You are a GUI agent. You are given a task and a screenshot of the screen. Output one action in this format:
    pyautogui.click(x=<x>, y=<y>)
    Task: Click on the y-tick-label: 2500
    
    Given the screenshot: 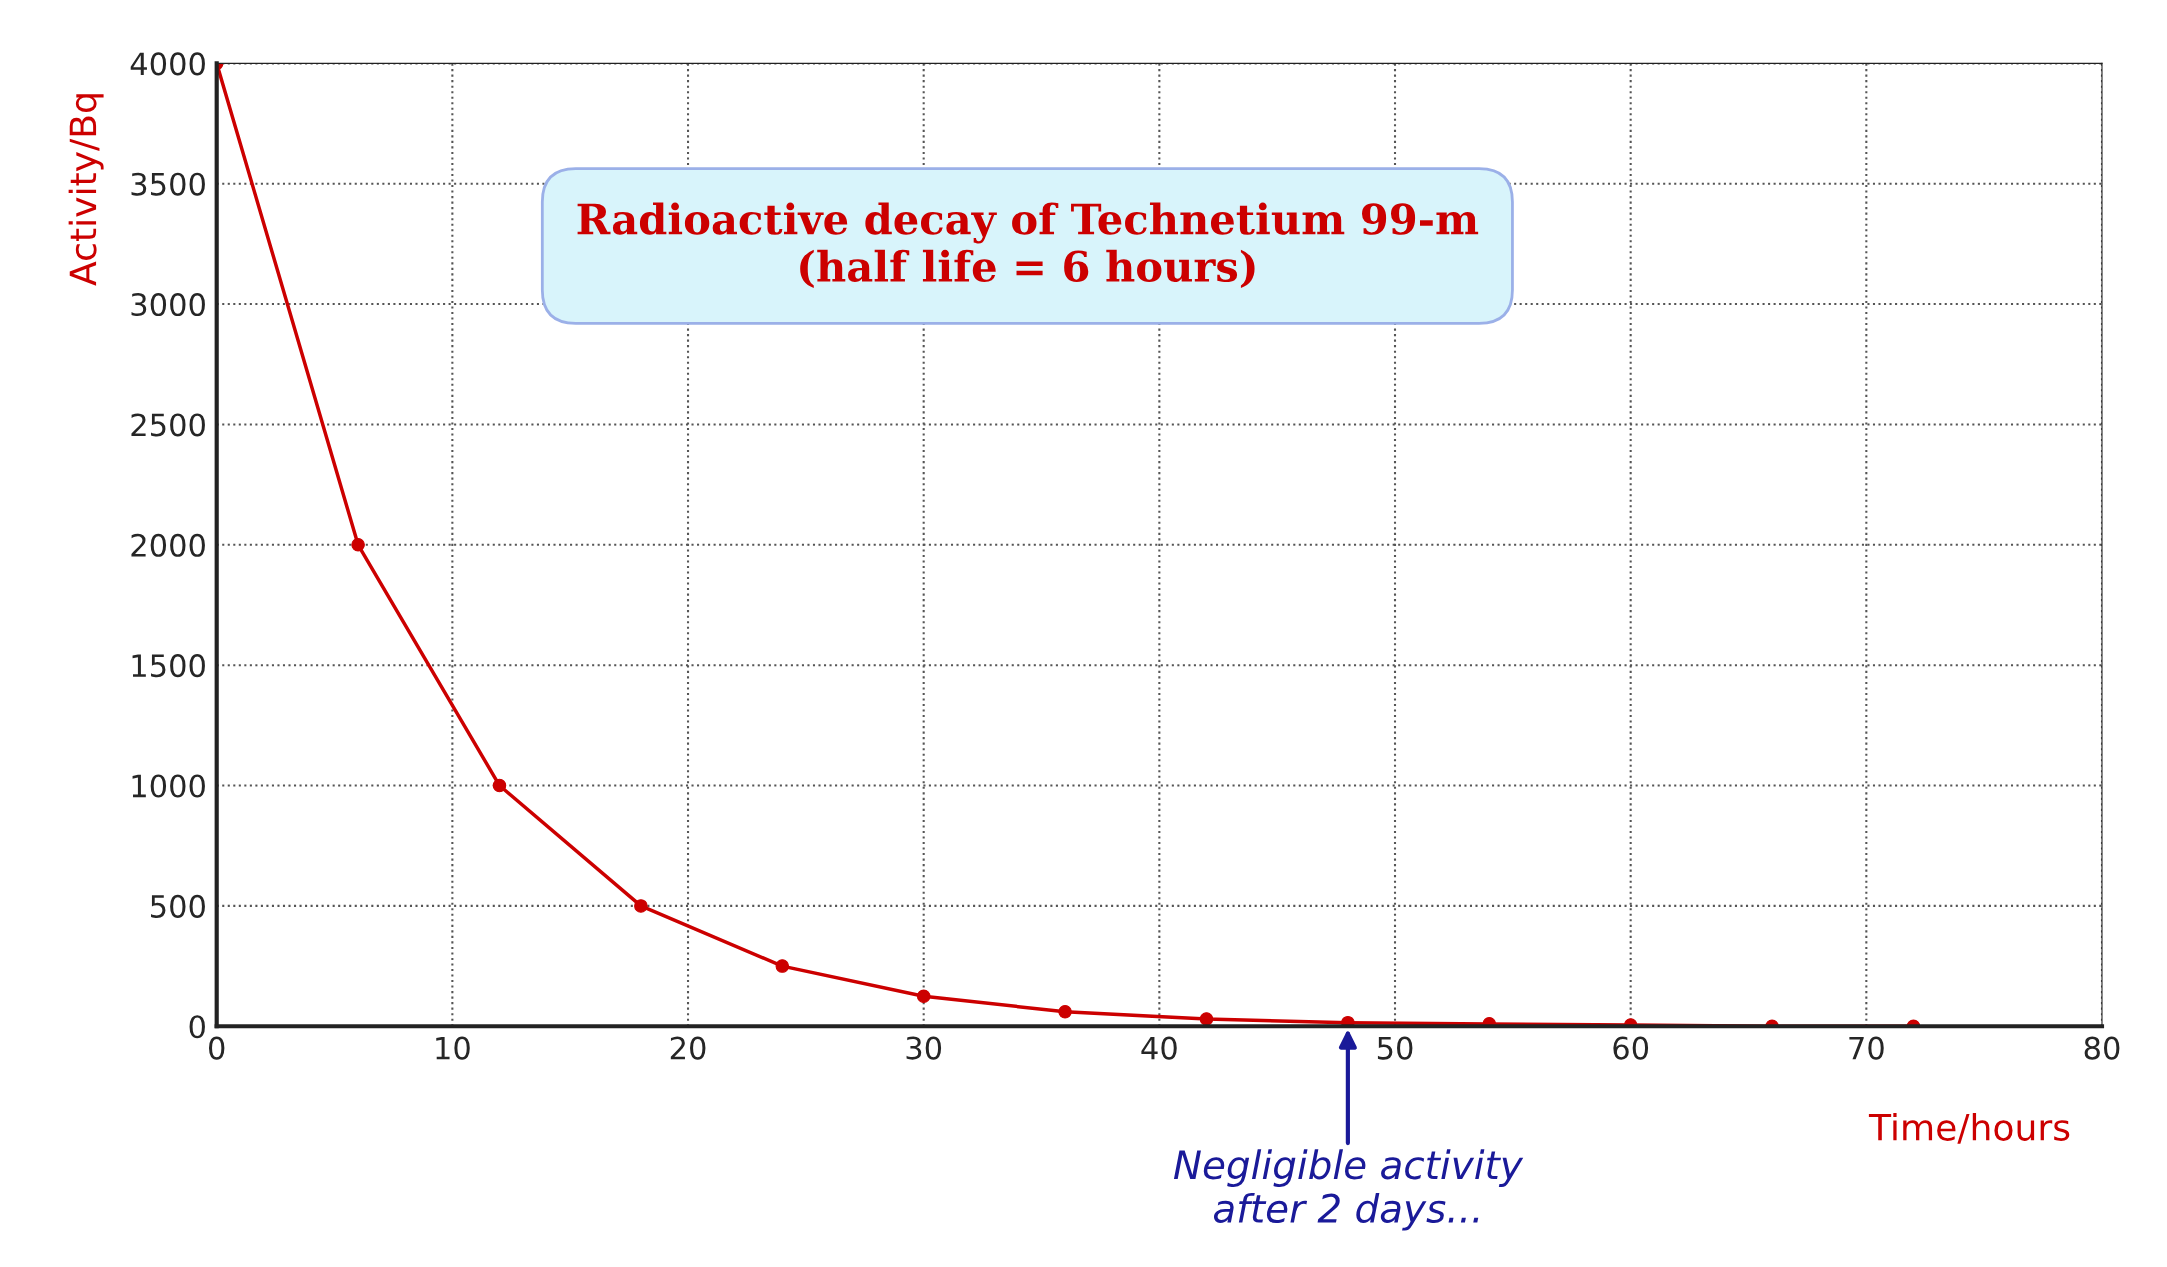 What is the action you would take?
    pyautogui.click(x=168, y=425)
    